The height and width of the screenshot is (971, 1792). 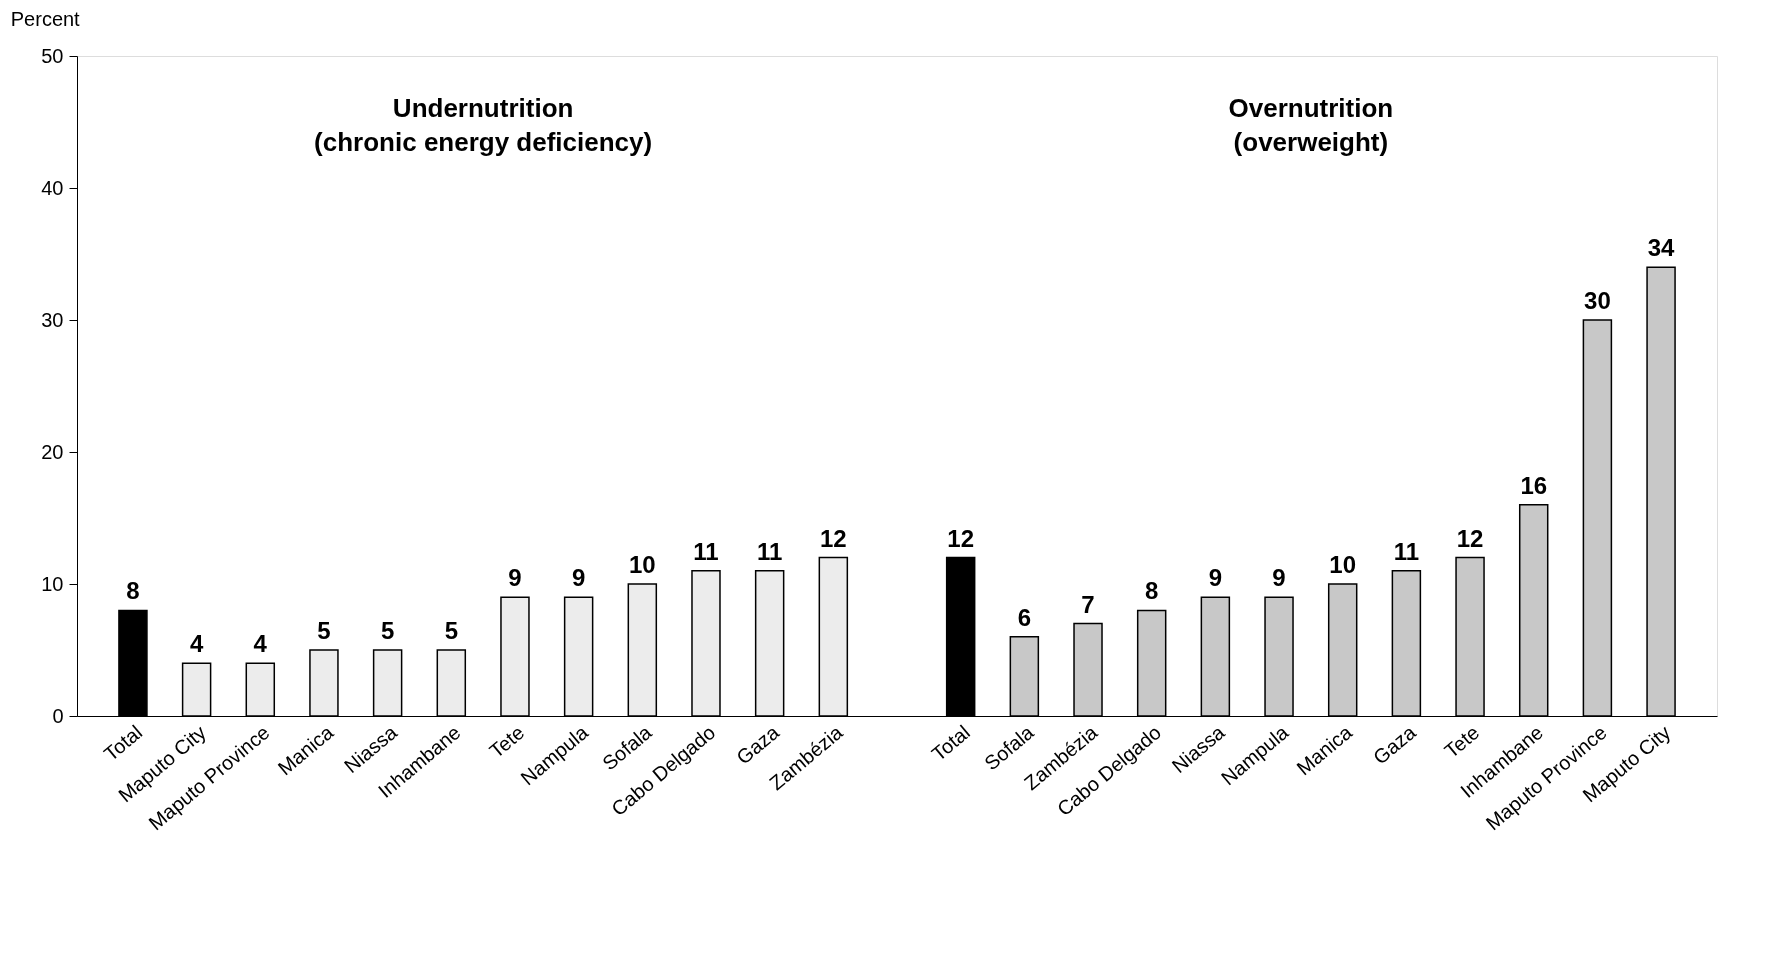 I want to click on data-label: 30, so click(x=1597, y=300).